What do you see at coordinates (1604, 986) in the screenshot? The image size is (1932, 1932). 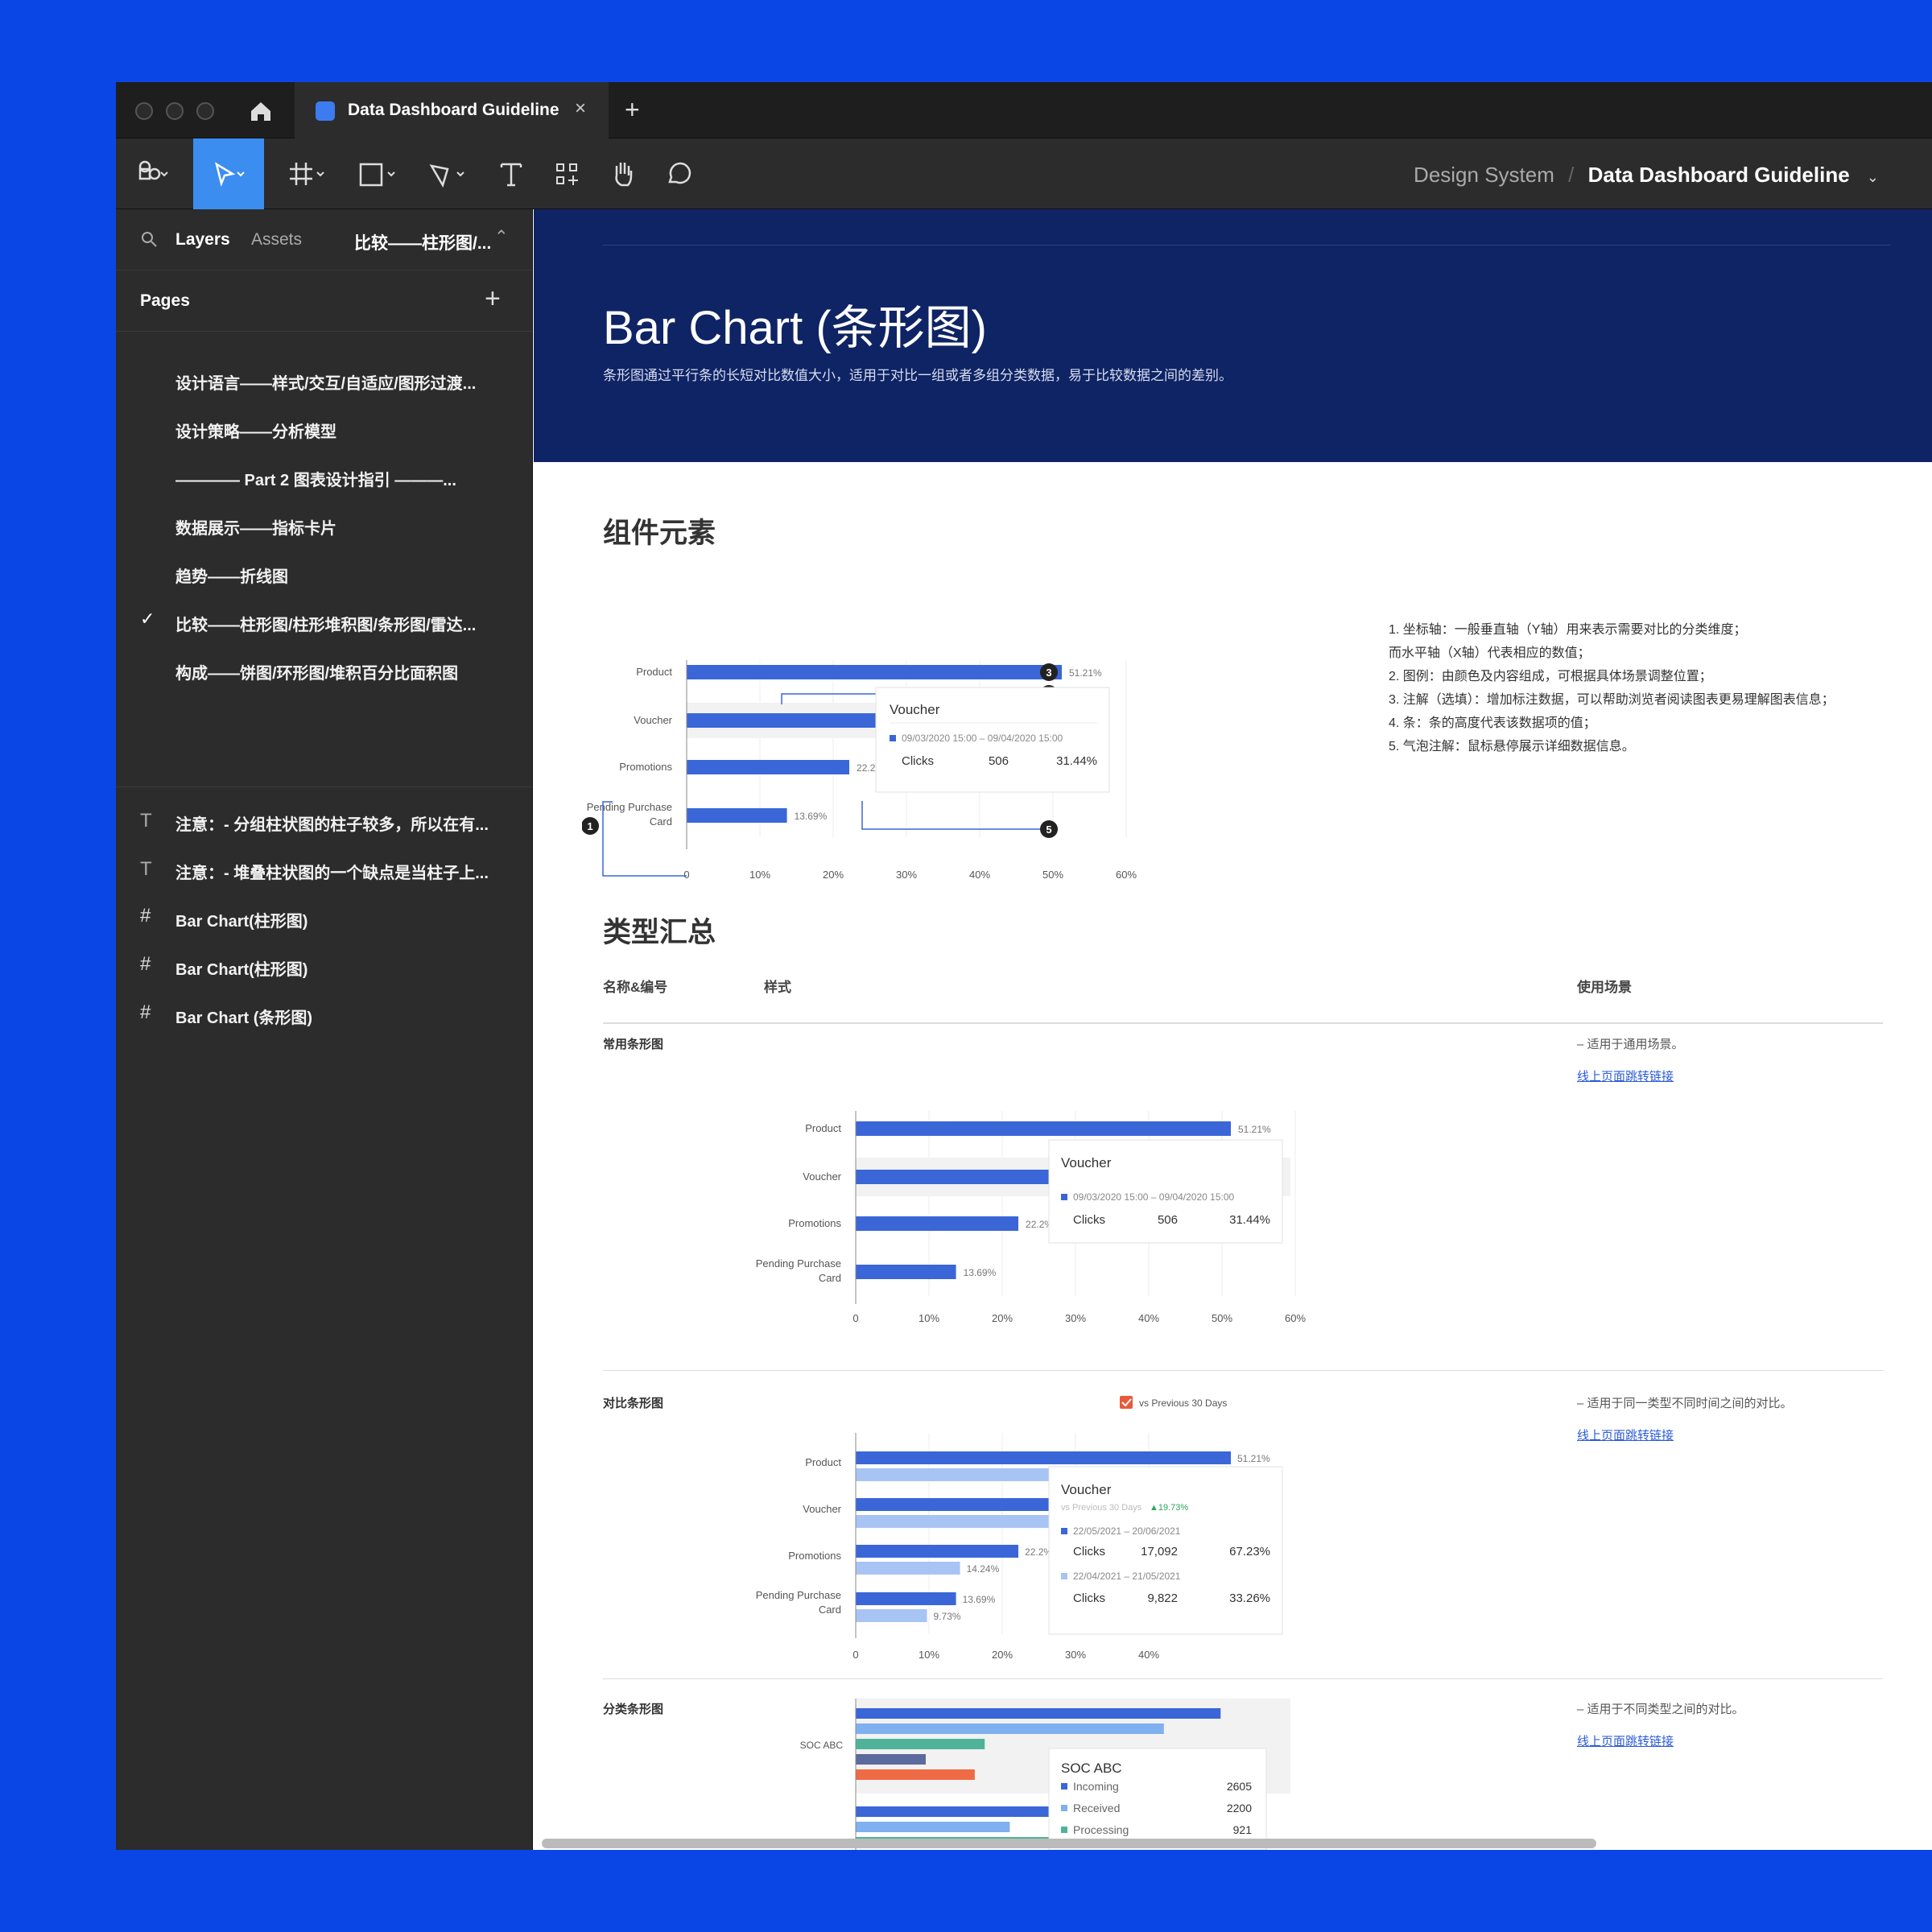 I see `column-header-usage: 使用场景` at bounding box center [1604, 986].